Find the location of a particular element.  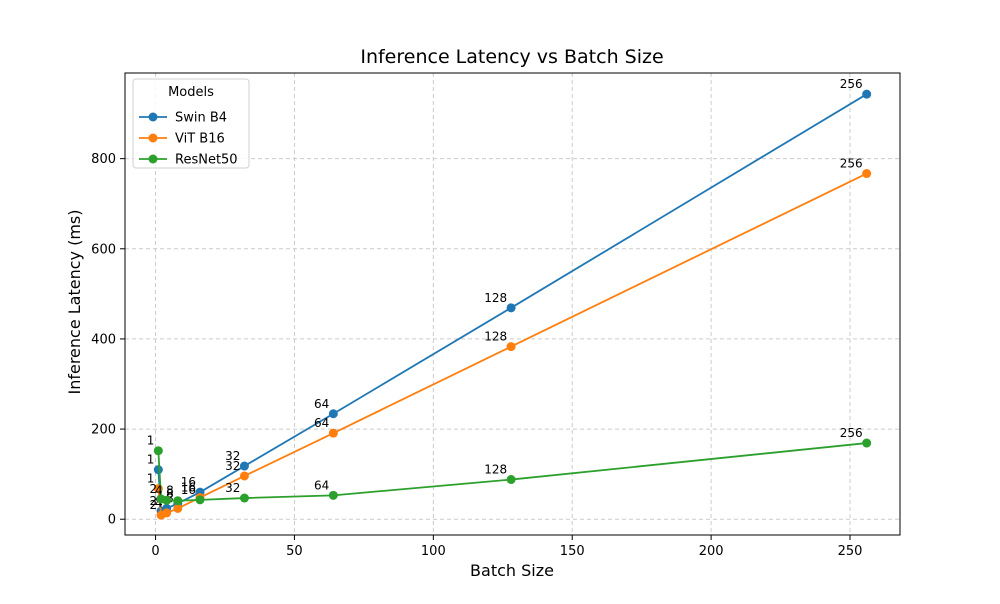

y-tick-label: 0 is located at coordinates (112, 520).